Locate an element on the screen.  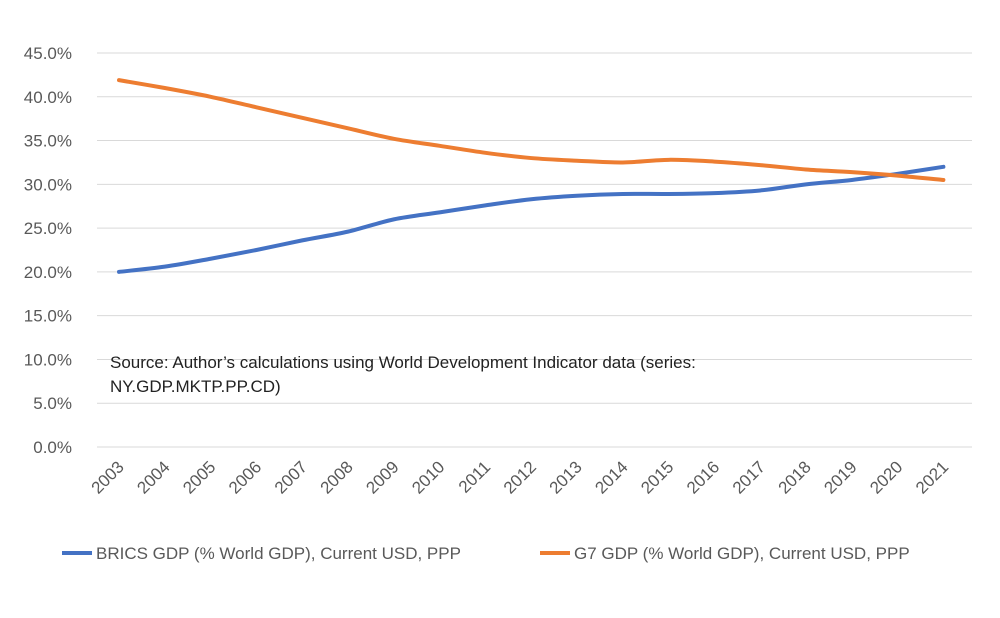
y-tick-label: 40.0% is located at coordinates (48, 97).